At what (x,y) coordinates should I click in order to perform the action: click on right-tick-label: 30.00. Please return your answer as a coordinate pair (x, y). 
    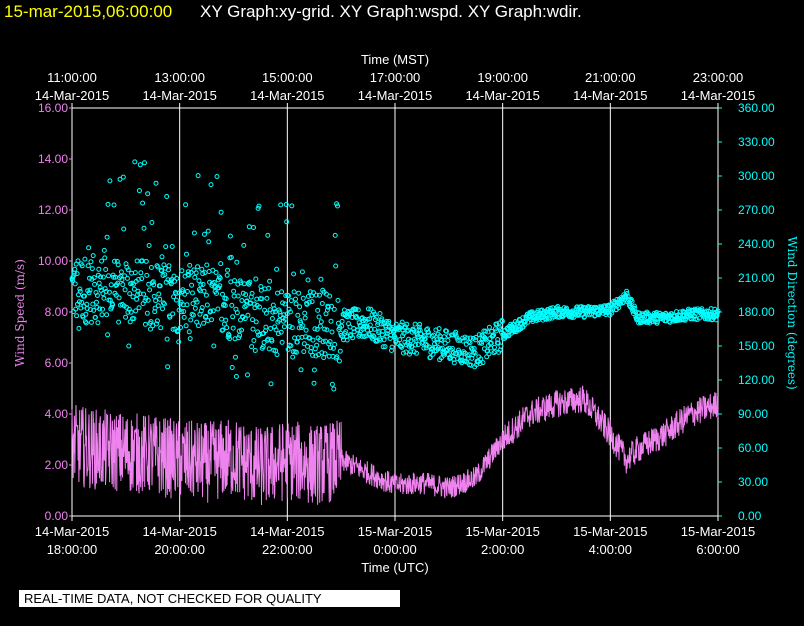
    Looking at the image, I should click on (753, 482).